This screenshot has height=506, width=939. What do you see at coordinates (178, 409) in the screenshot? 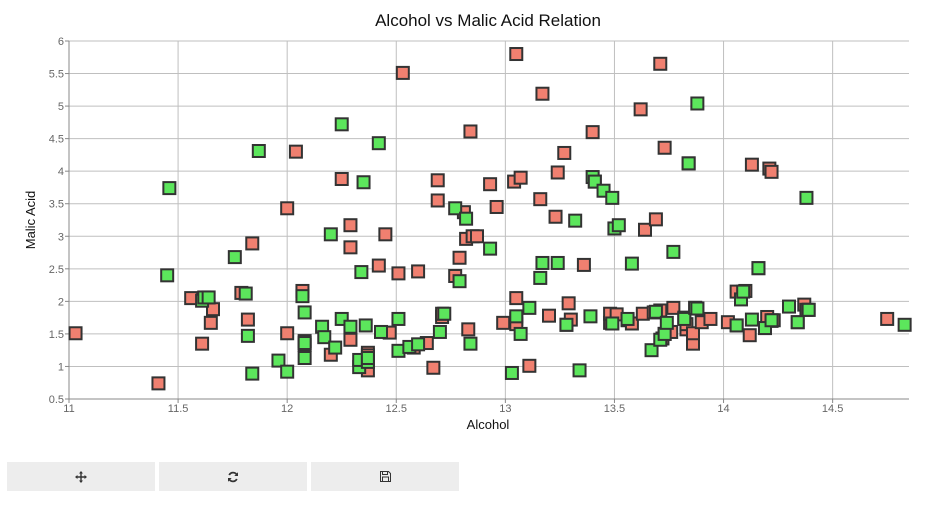
I see `x-tick-label: 11.5` at bounding box center [178, 409].